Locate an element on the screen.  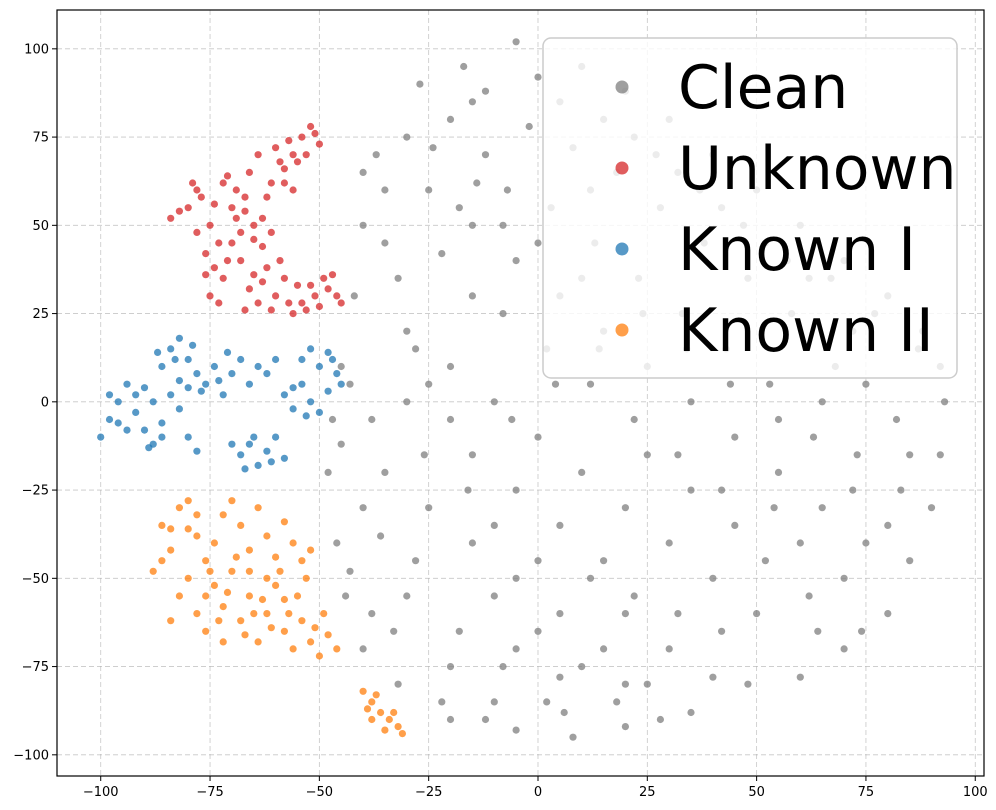
y-tick-label: −50 is located at coordinates (35, 579).